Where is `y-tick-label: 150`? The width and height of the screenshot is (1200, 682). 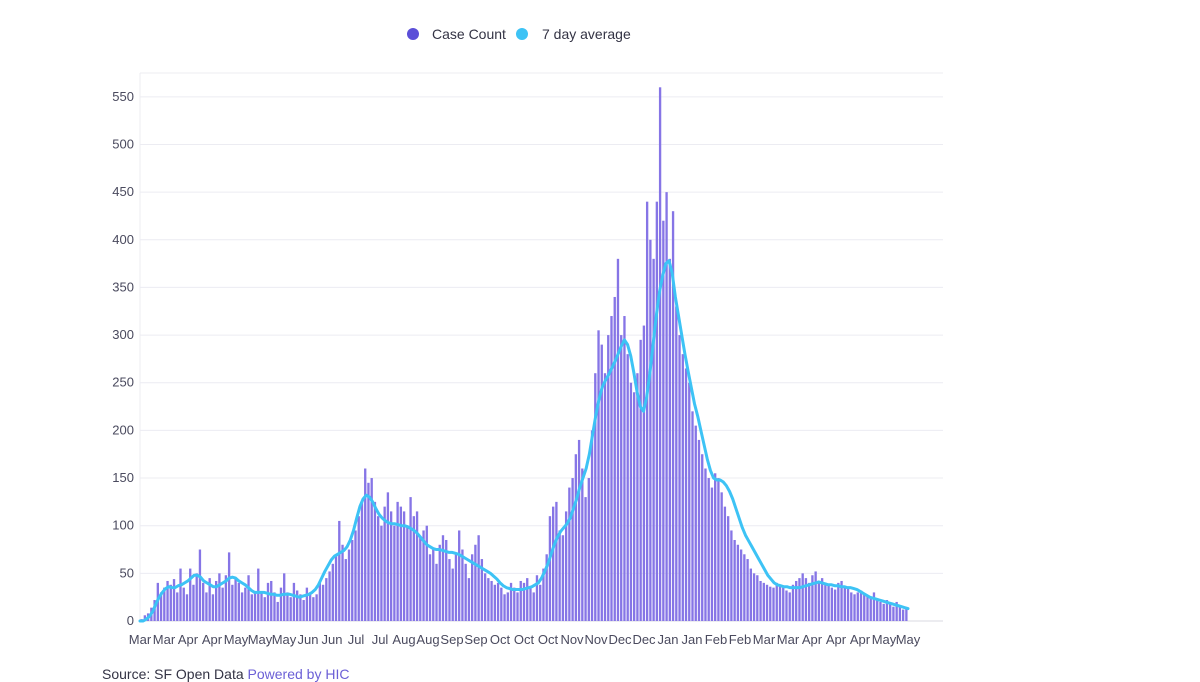 y-tick-label: 150 is located at coordinates (123, 477).